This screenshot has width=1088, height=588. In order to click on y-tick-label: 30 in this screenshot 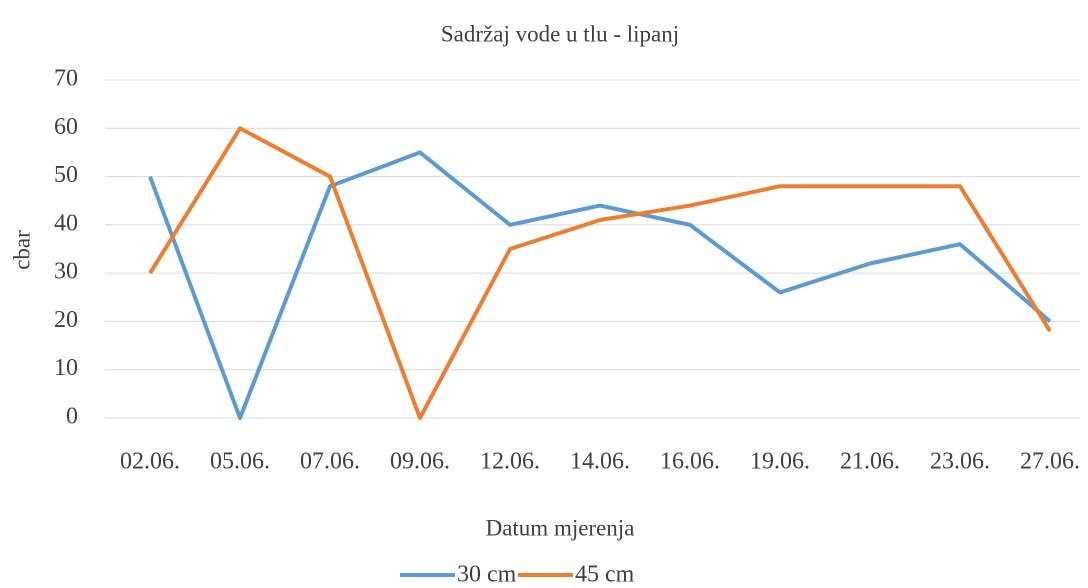, I will do `click(66, 272)`.